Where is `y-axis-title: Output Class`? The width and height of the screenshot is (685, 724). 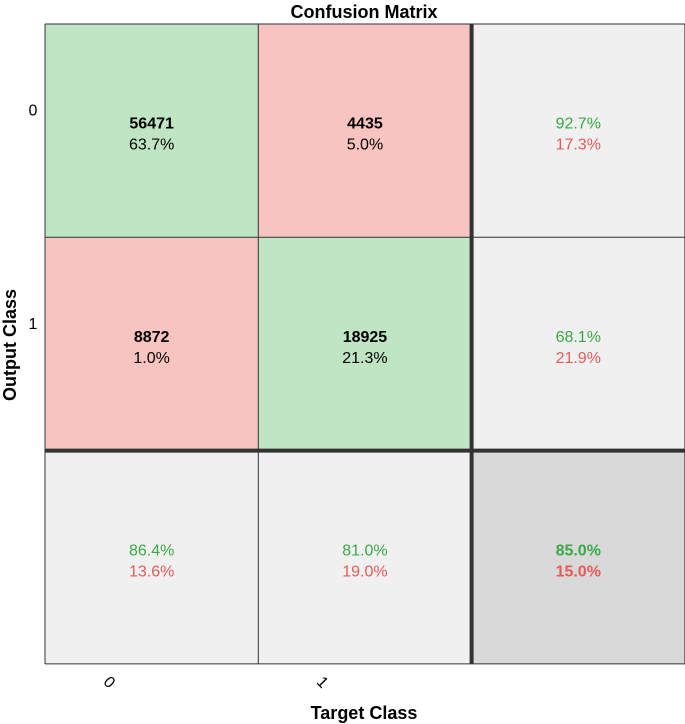
y-axis-title: Output Class is located at coordinates (10, 345).